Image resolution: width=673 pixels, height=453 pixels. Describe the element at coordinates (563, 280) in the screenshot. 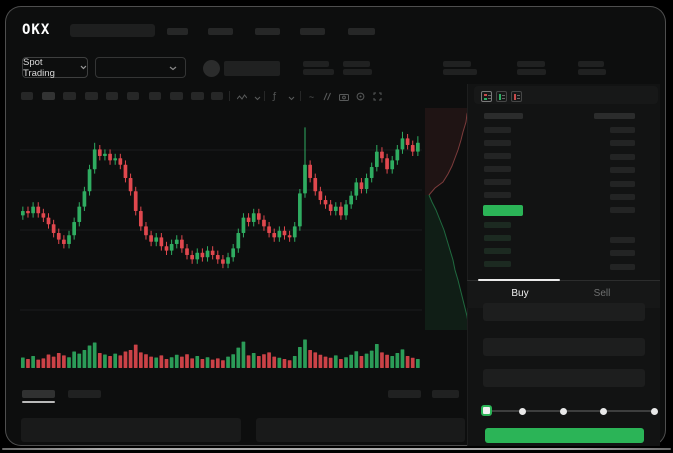

I see `tab-divider` at that location.